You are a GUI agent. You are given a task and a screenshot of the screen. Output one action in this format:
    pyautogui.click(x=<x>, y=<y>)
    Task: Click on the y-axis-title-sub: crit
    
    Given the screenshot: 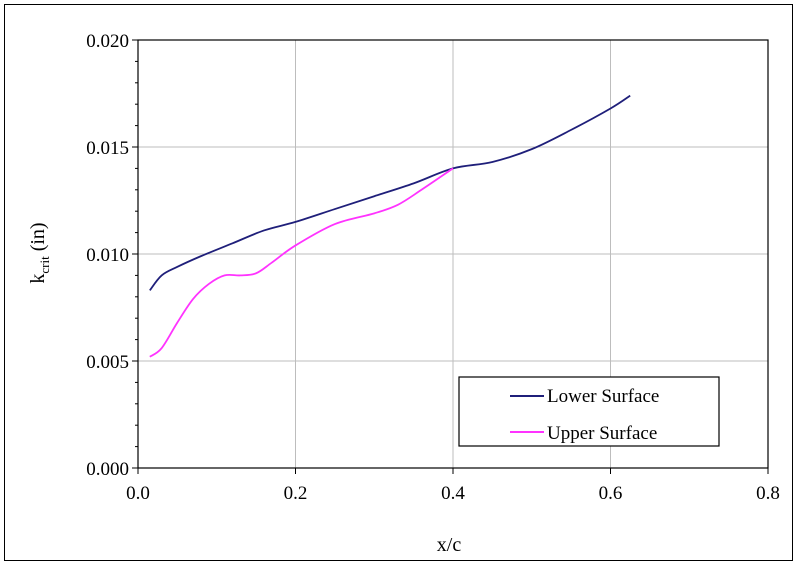 What is the action you would take?
    pyautogui.click(x=44, y=265)
    